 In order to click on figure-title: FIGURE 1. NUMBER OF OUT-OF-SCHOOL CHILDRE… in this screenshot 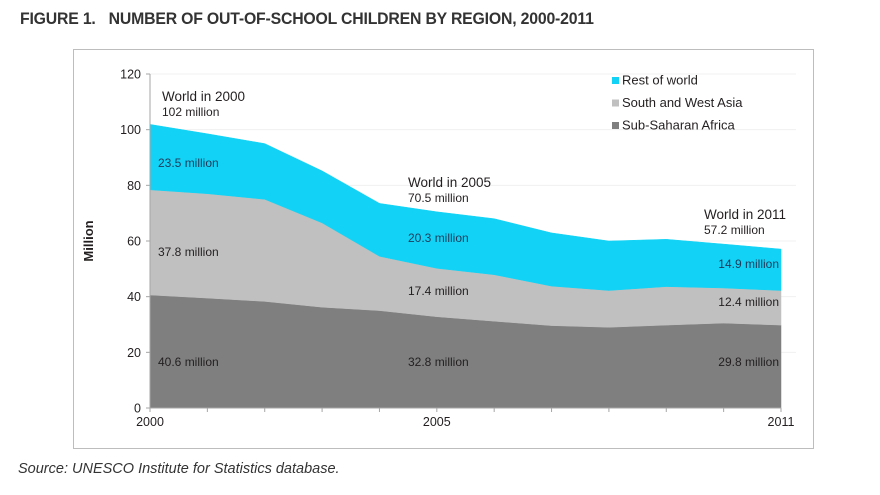, I will do `click(307, 19)`.